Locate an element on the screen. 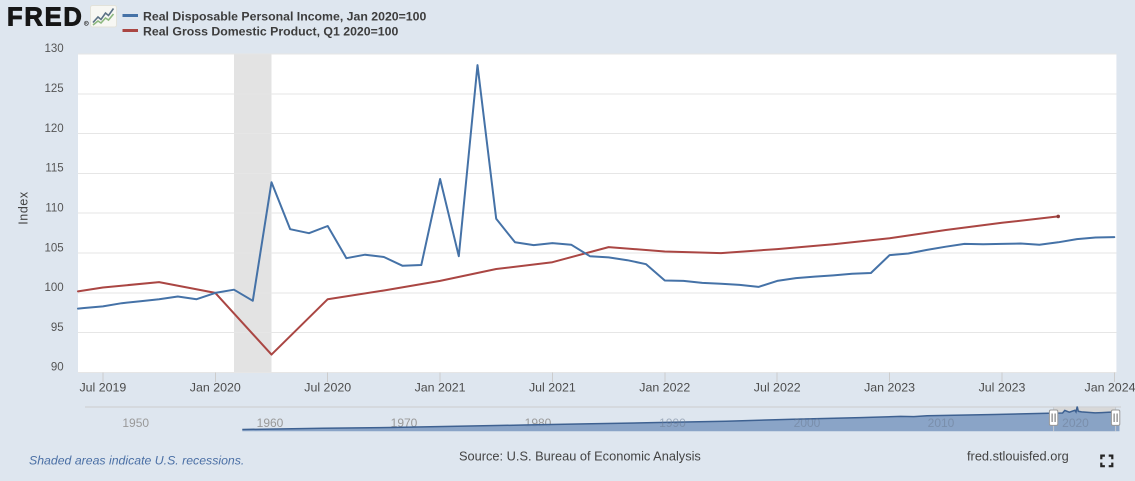  svg-text: 2000 is located at coordinates (807, 423).